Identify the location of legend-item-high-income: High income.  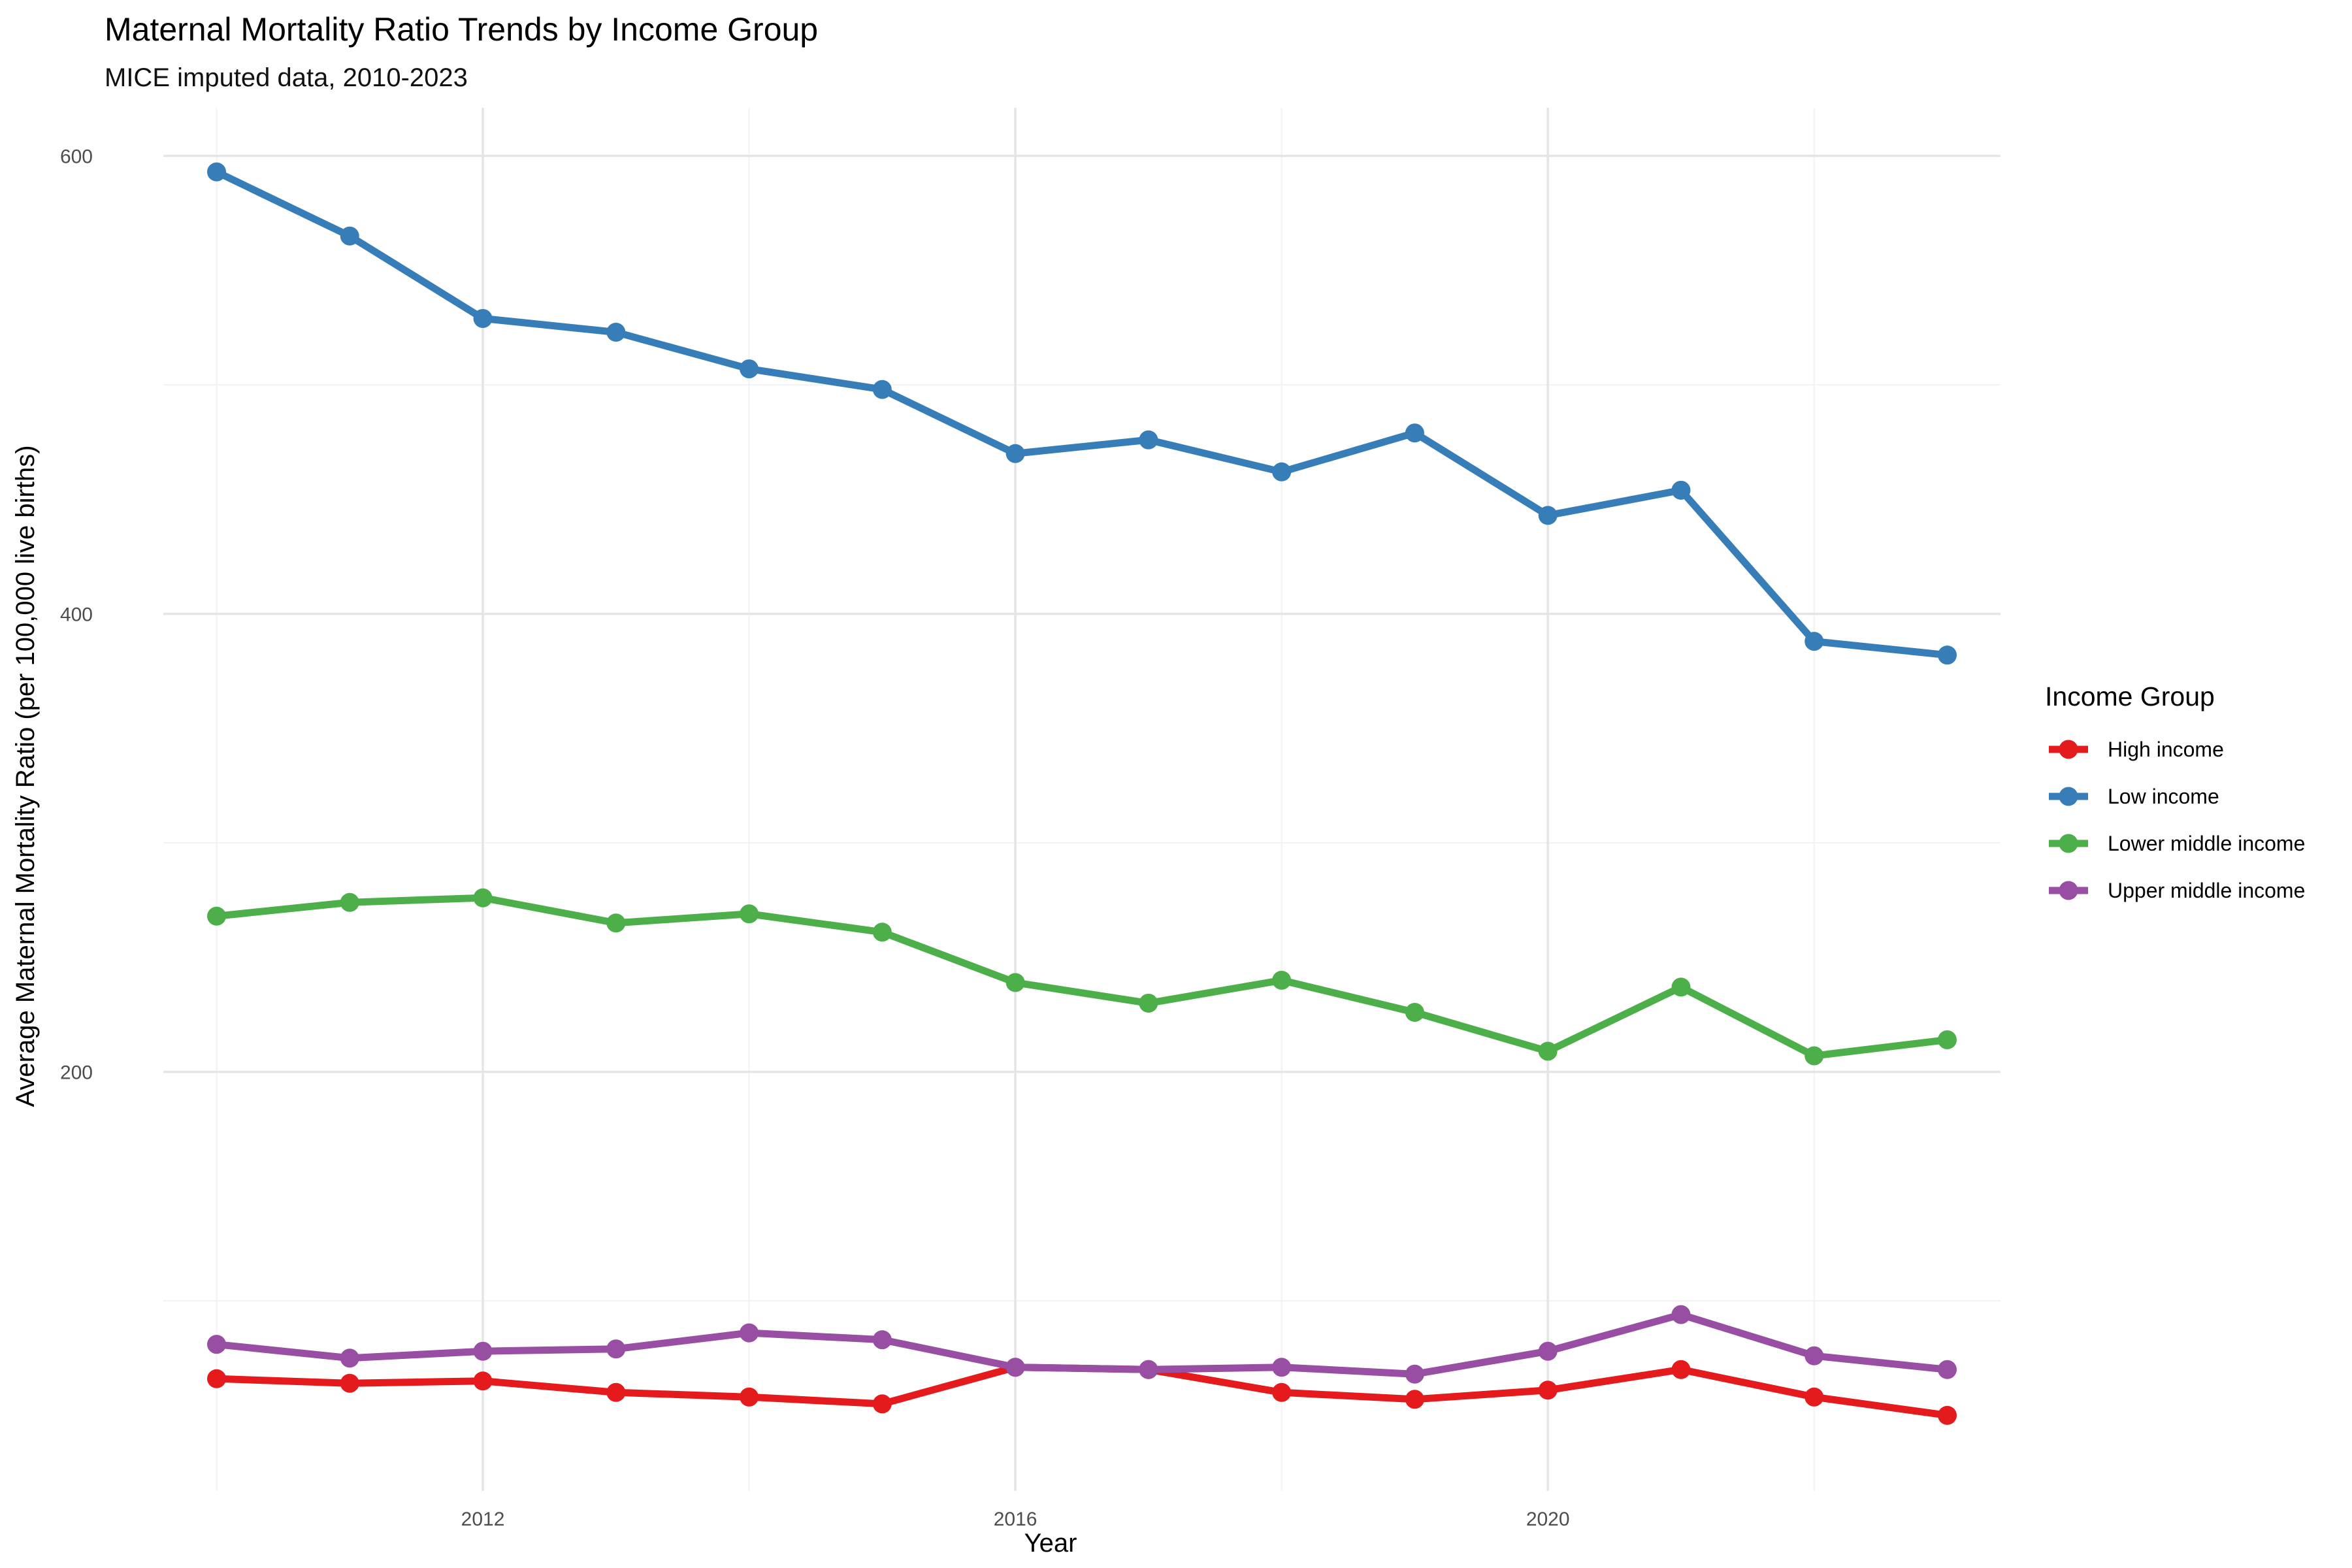
(2136, 749).